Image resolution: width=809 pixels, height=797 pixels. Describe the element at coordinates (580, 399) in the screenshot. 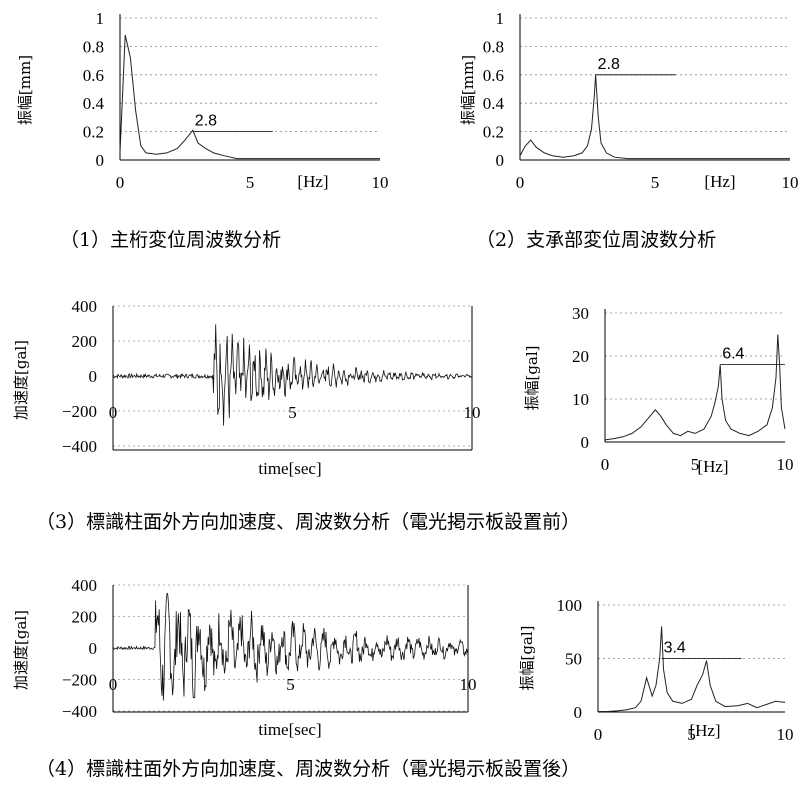

I see `y-tick-label: 10` at that location.